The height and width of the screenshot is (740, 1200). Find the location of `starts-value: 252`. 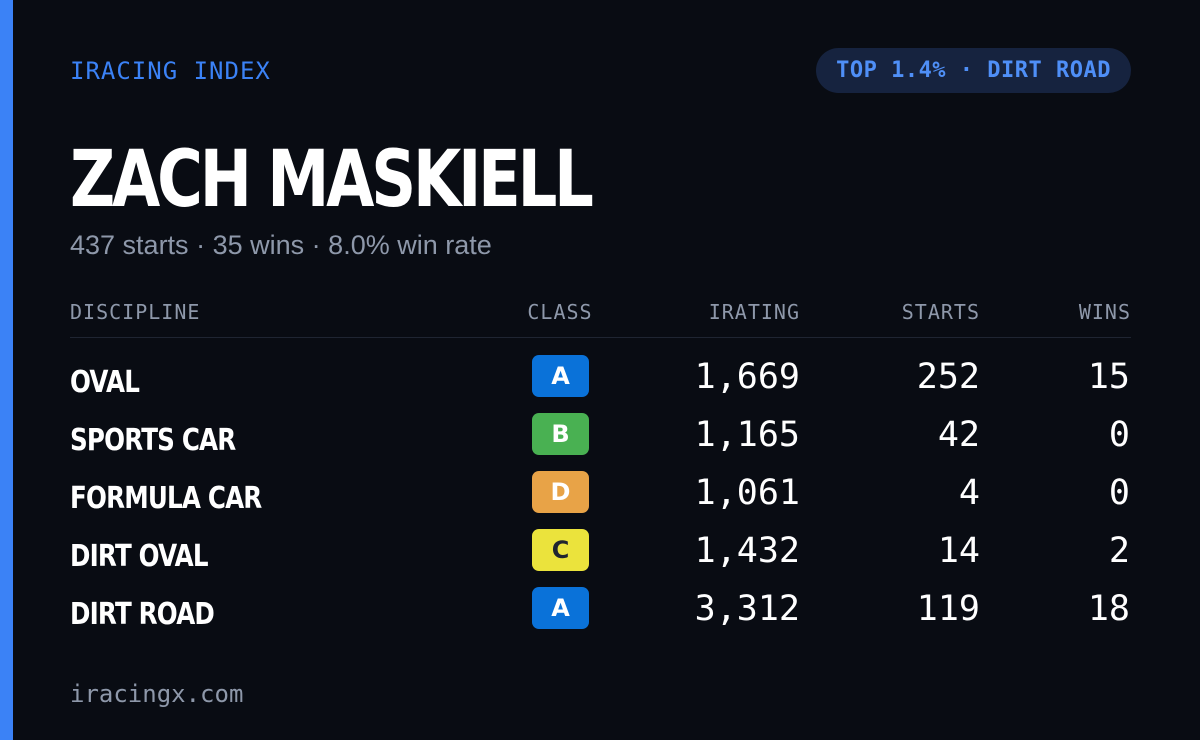

starts-value: 252 is located at coordinates (948, 377).